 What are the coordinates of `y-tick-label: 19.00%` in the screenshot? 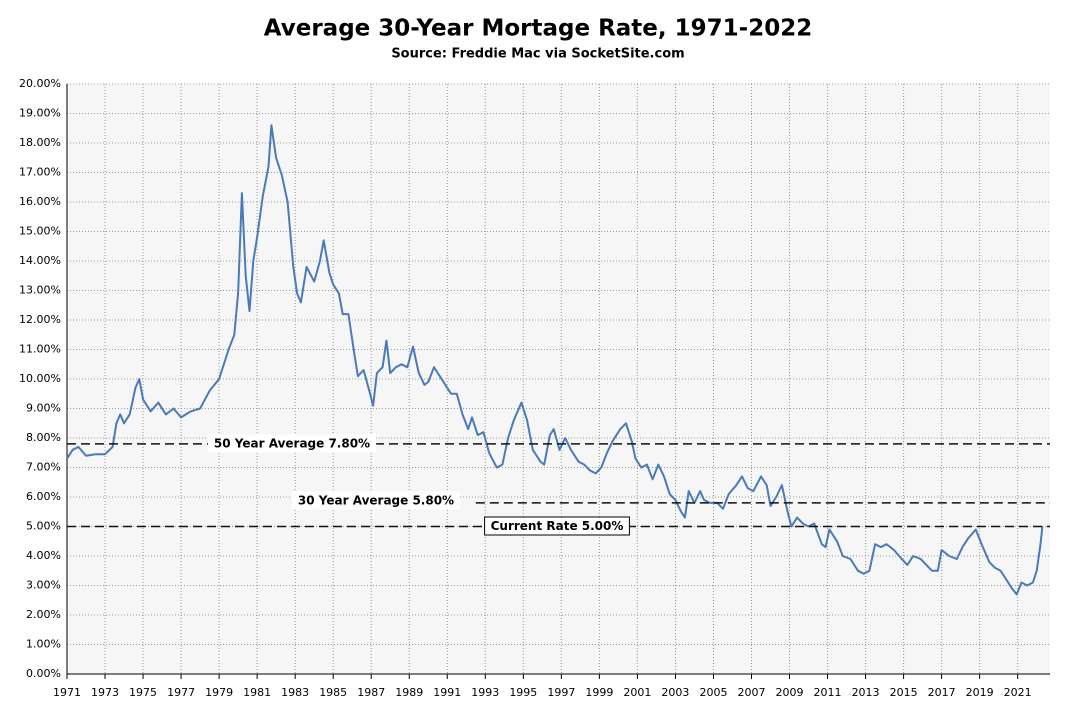 It's located at (40, 113).